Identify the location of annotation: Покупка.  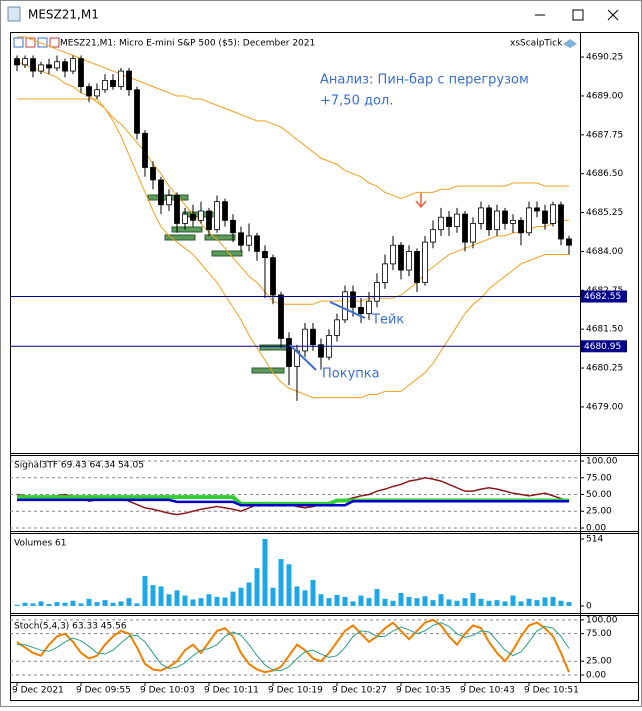
(351, 374).